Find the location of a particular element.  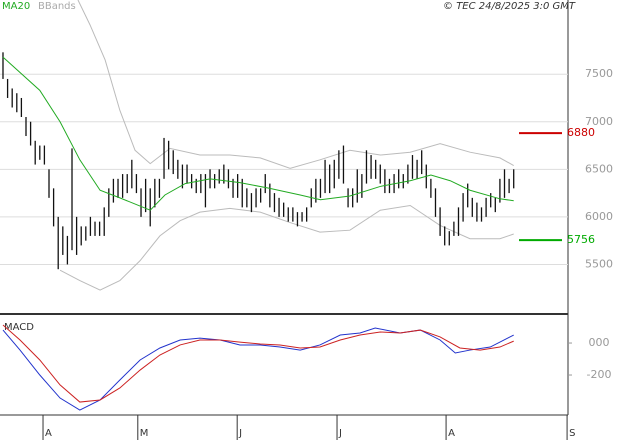

bband-line is located at coordinates (286, 247).